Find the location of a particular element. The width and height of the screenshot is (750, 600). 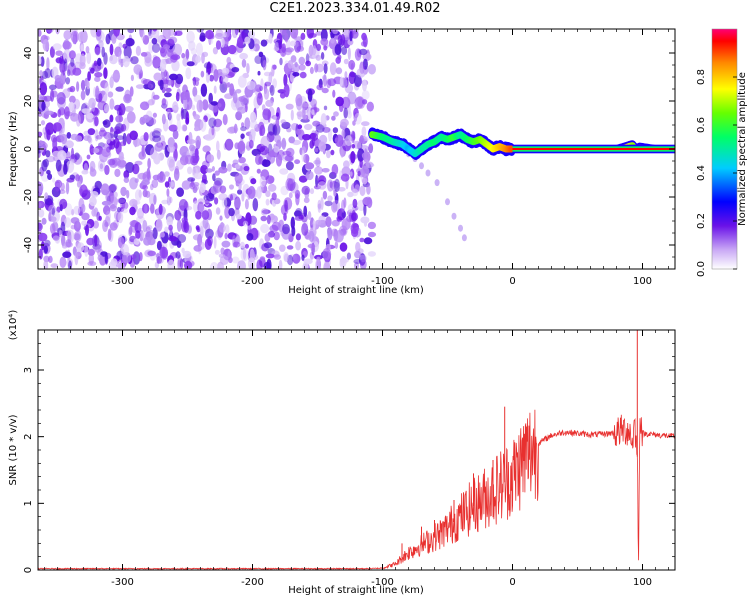

snr-x-axis-label: Height of straight line (km) is located at coordinates (356, 590).